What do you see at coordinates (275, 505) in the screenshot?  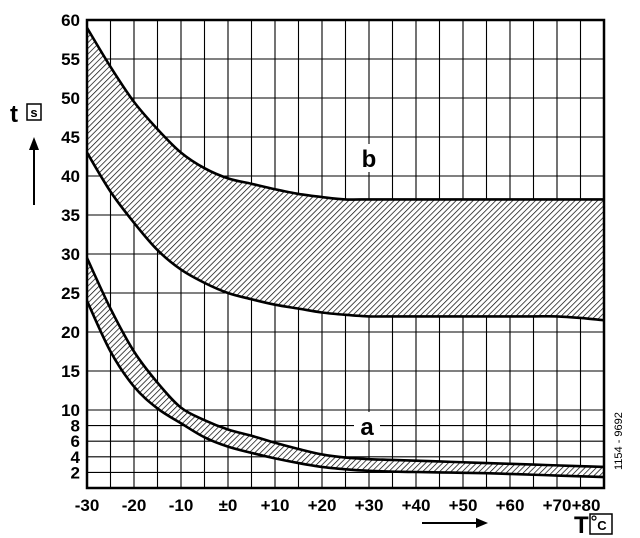 I see `x-tick-label: +10` at bounding box center [275, 505].